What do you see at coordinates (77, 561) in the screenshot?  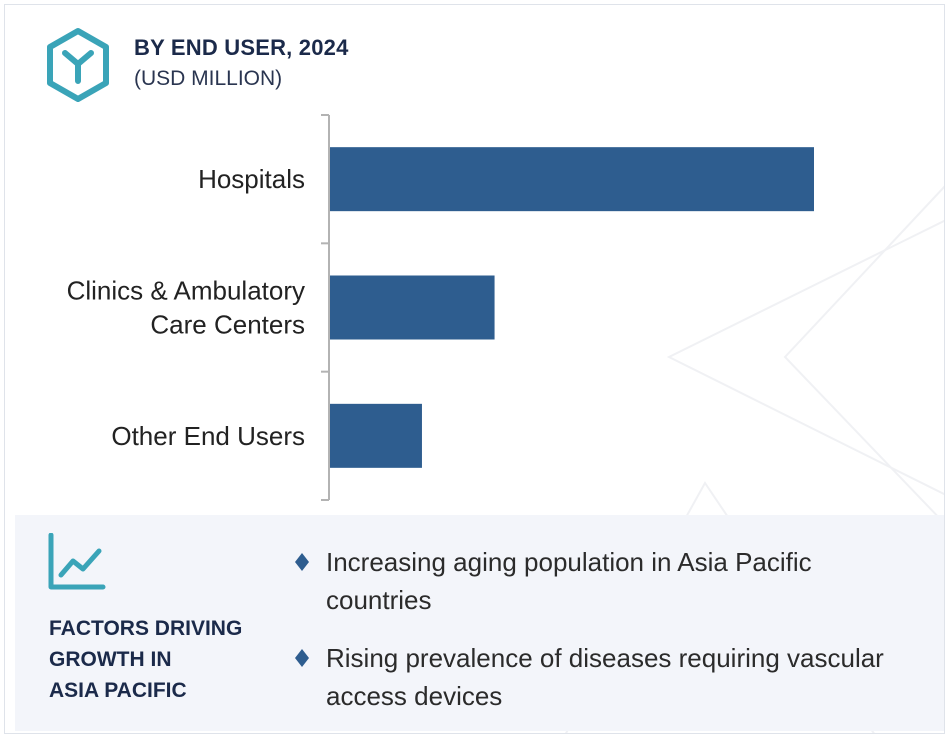 I see `trend-line-chart-icon` at bounding box center [77, 561].